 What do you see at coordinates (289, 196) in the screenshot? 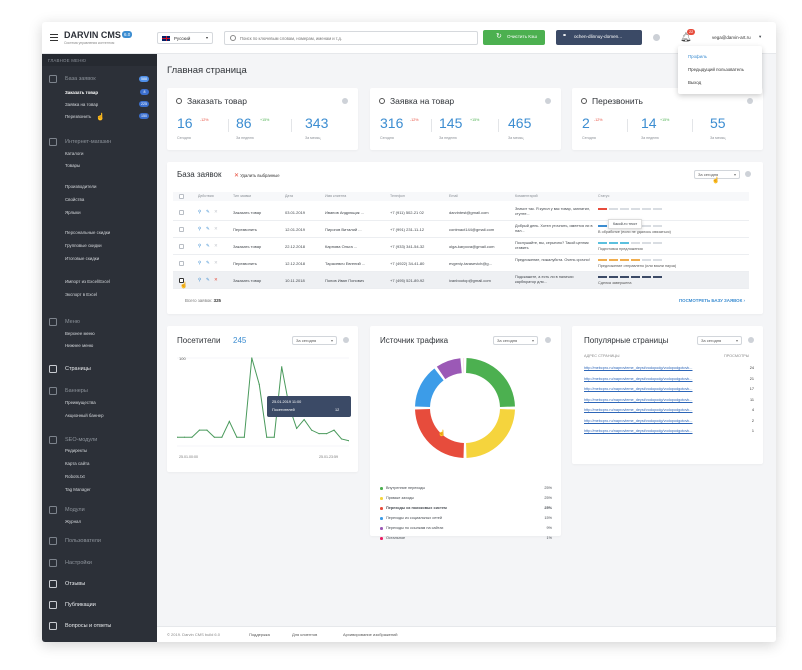
I see `column-header: Дата` at bounding box center [289, 196].